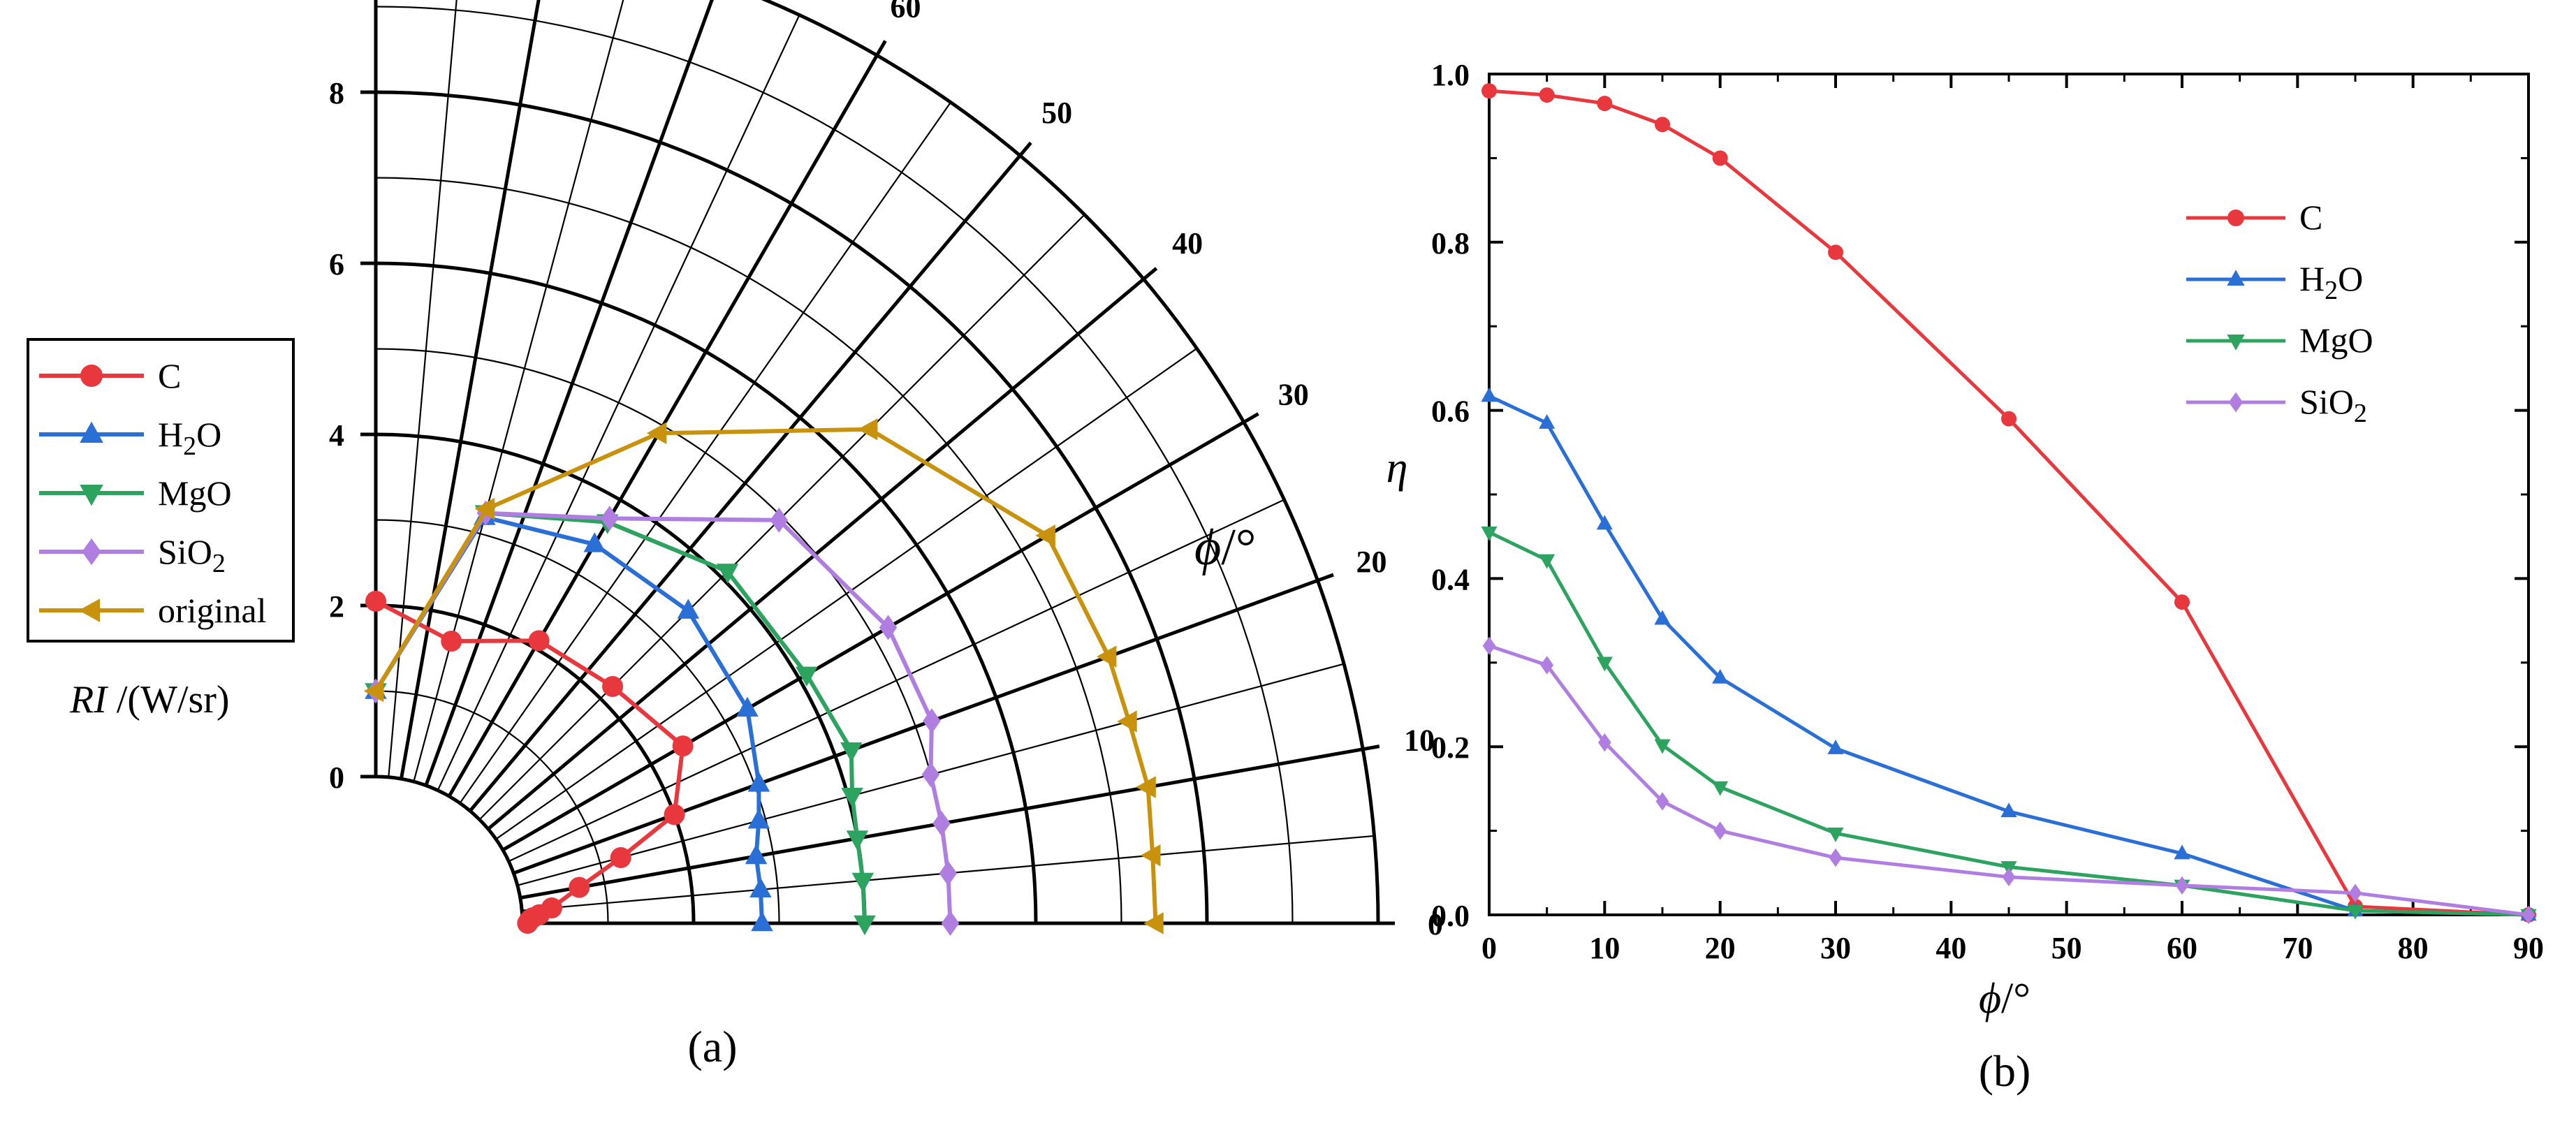  I want to click on y-tick-label: 0.2, so click(1451, 748).